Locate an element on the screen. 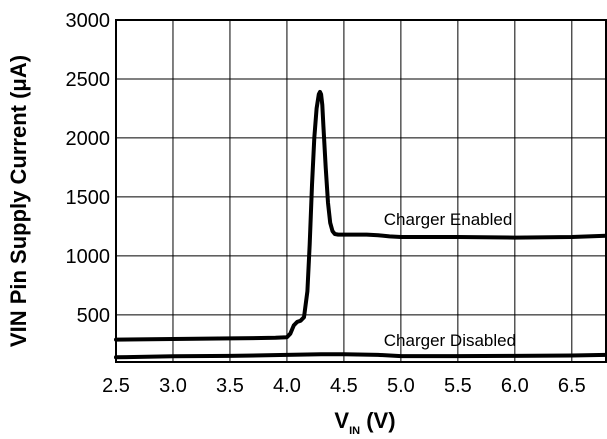  x-tick-label-3: 4.0 is located at coordinates (287, 386).